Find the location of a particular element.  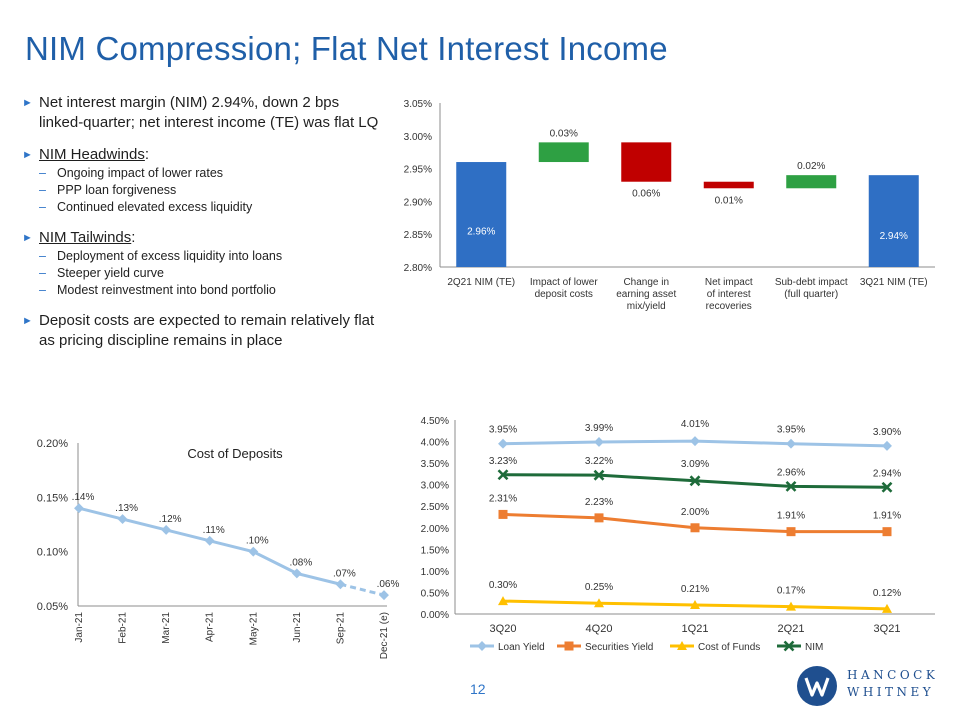

logo-line-1: HANCOCK is located at coordinates (893, 675).